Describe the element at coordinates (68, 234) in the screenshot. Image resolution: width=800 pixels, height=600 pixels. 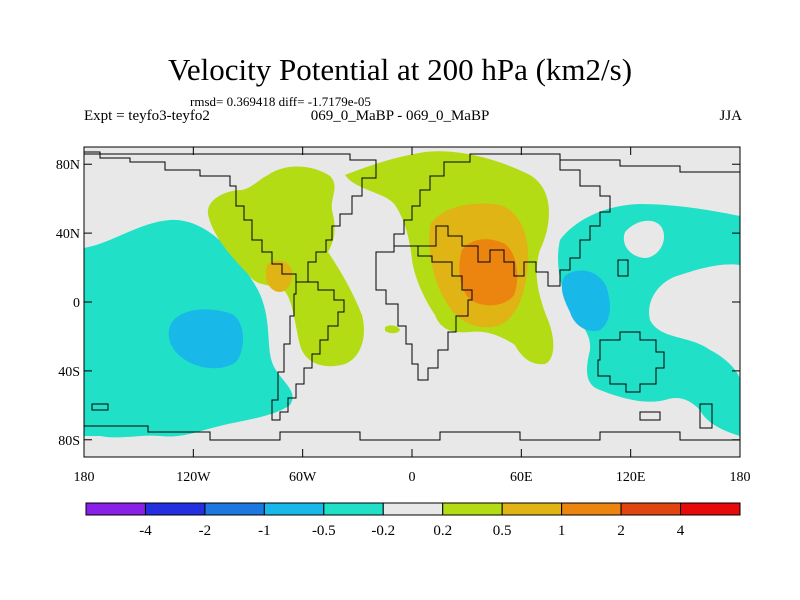
I see `lat-tick-label: 40N` at that location.